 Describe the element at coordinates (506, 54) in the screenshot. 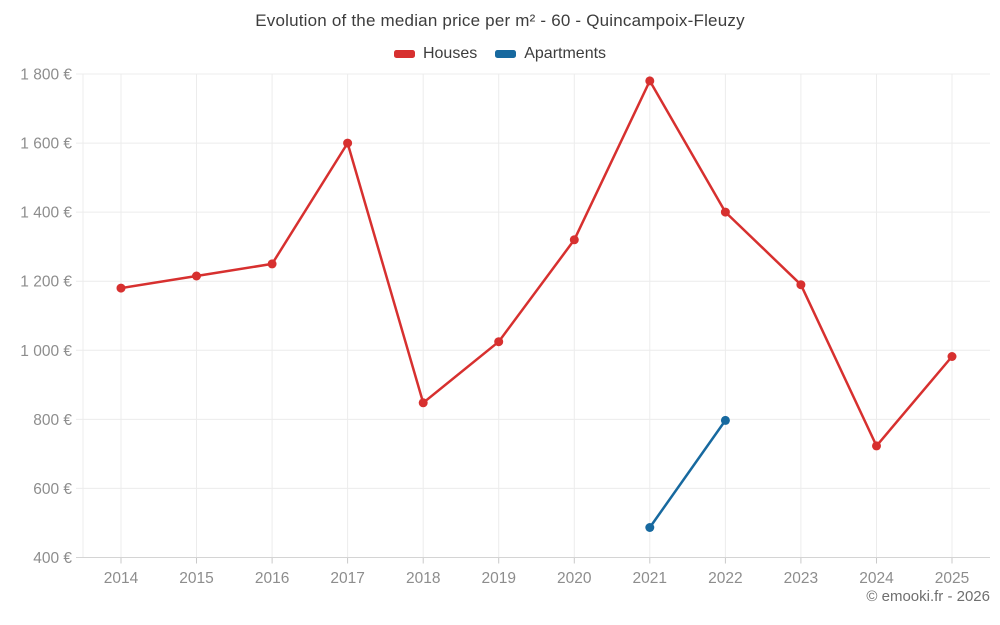

I see `apartments-legend-swatch-icon` at that location.